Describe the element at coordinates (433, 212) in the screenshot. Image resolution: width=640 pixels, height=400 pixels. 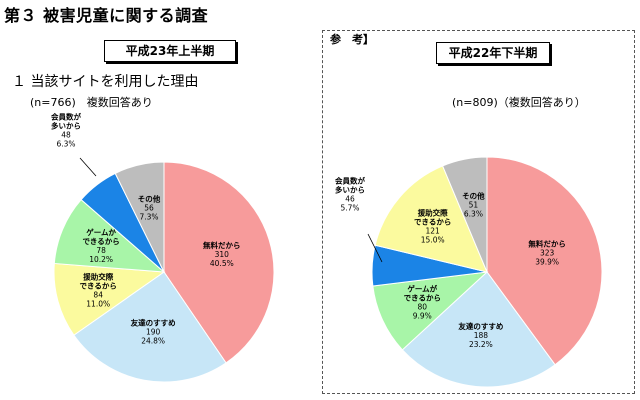
I see `chart2-label-name: 援助交際` at that location.